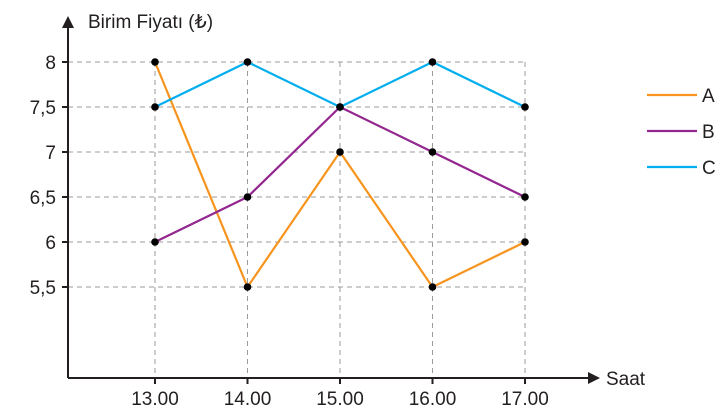 This screenshot has width=725, height=413. I want to click on x-tick-label: 13.00, so click(155, 399).